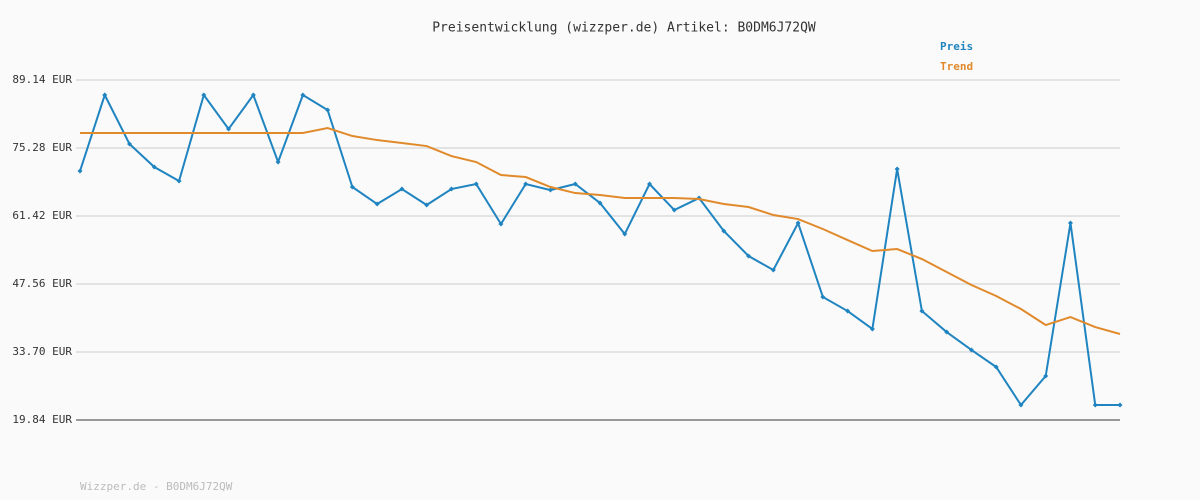 The image size is (1200, 500). Describe the element at coordinates (42, 215) in the screenshot. I see `y-tick-label: 61.42 EUR` at that location.